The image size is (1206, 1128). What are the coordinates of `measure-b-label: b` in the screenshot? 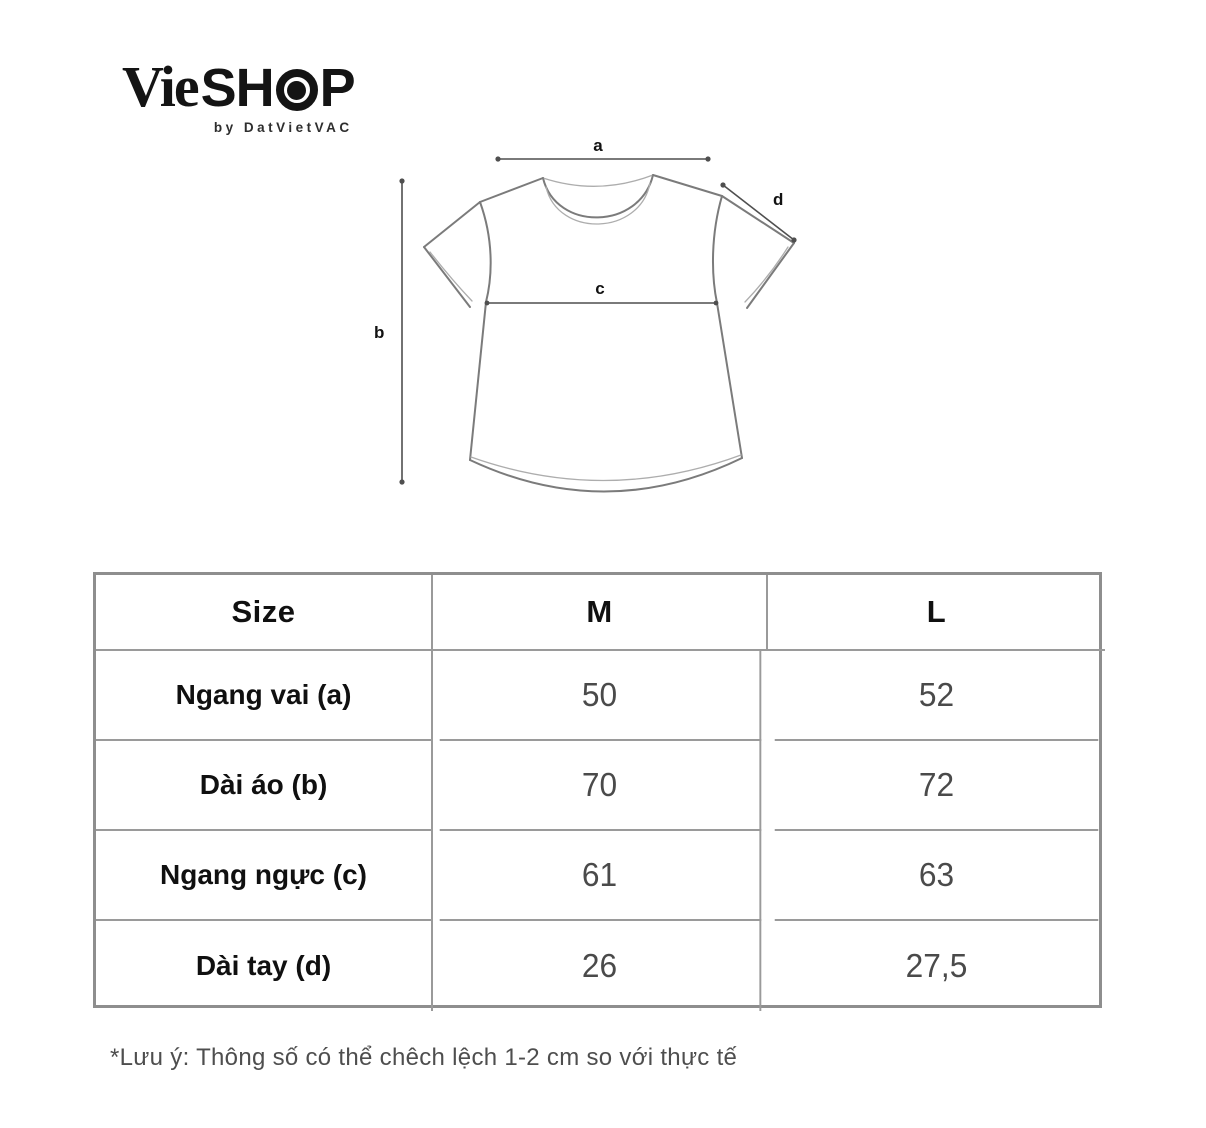 It's located at (379, 332).